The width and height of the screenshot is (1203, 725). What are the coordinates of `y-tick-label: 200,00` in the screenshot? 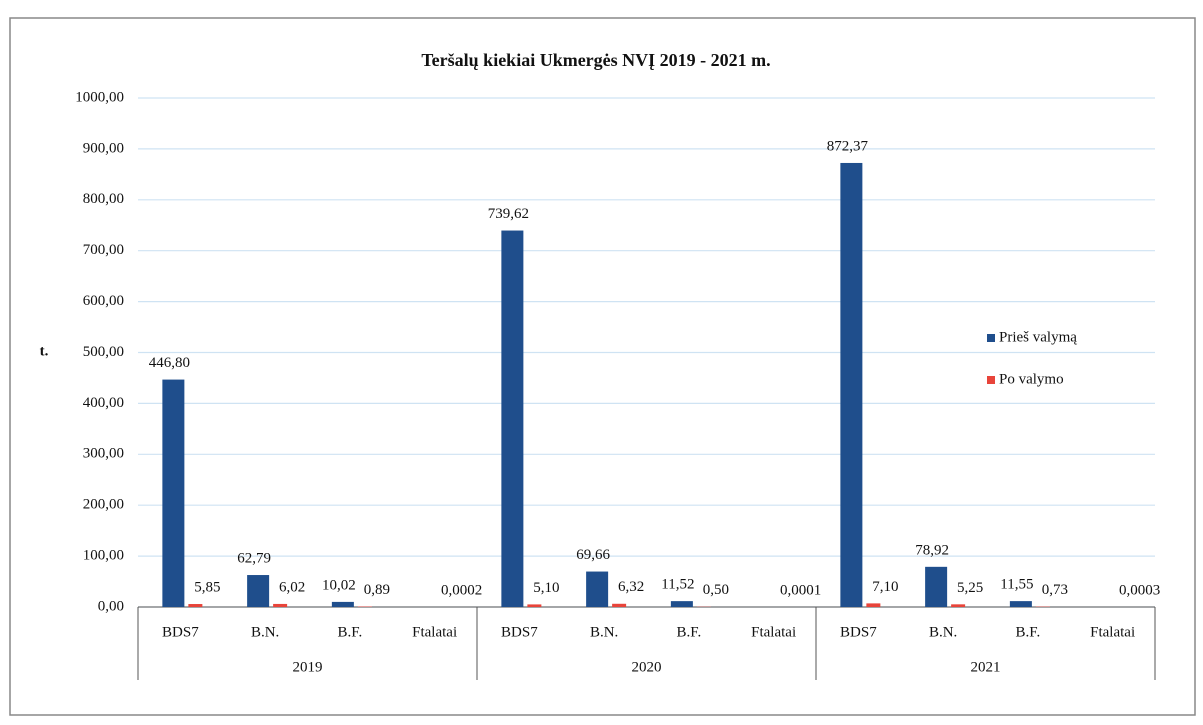 It's located at (103, 505).